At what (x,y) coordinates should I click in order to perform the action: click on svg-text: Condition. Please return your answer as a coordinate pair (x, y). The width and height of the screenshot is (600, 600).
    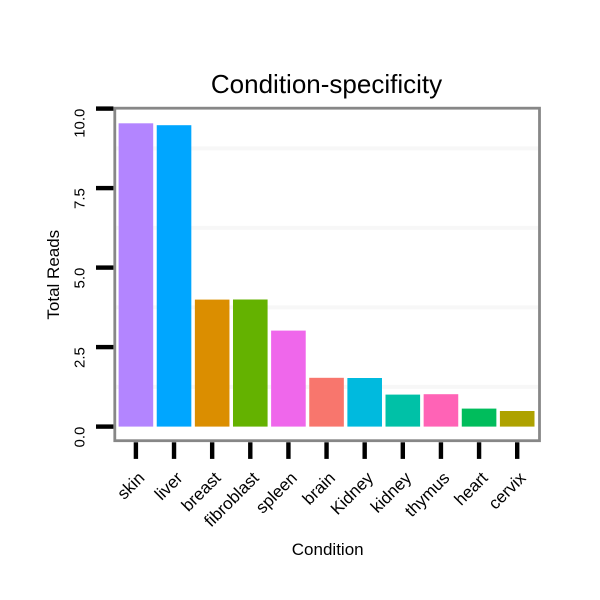
    Looking at the image, I should click on (328, 549).